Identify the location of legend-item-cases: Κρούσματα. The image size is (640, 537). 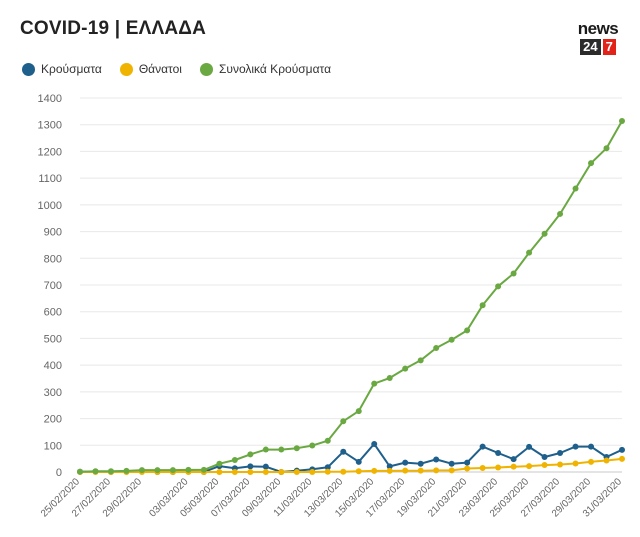
(62, 69).